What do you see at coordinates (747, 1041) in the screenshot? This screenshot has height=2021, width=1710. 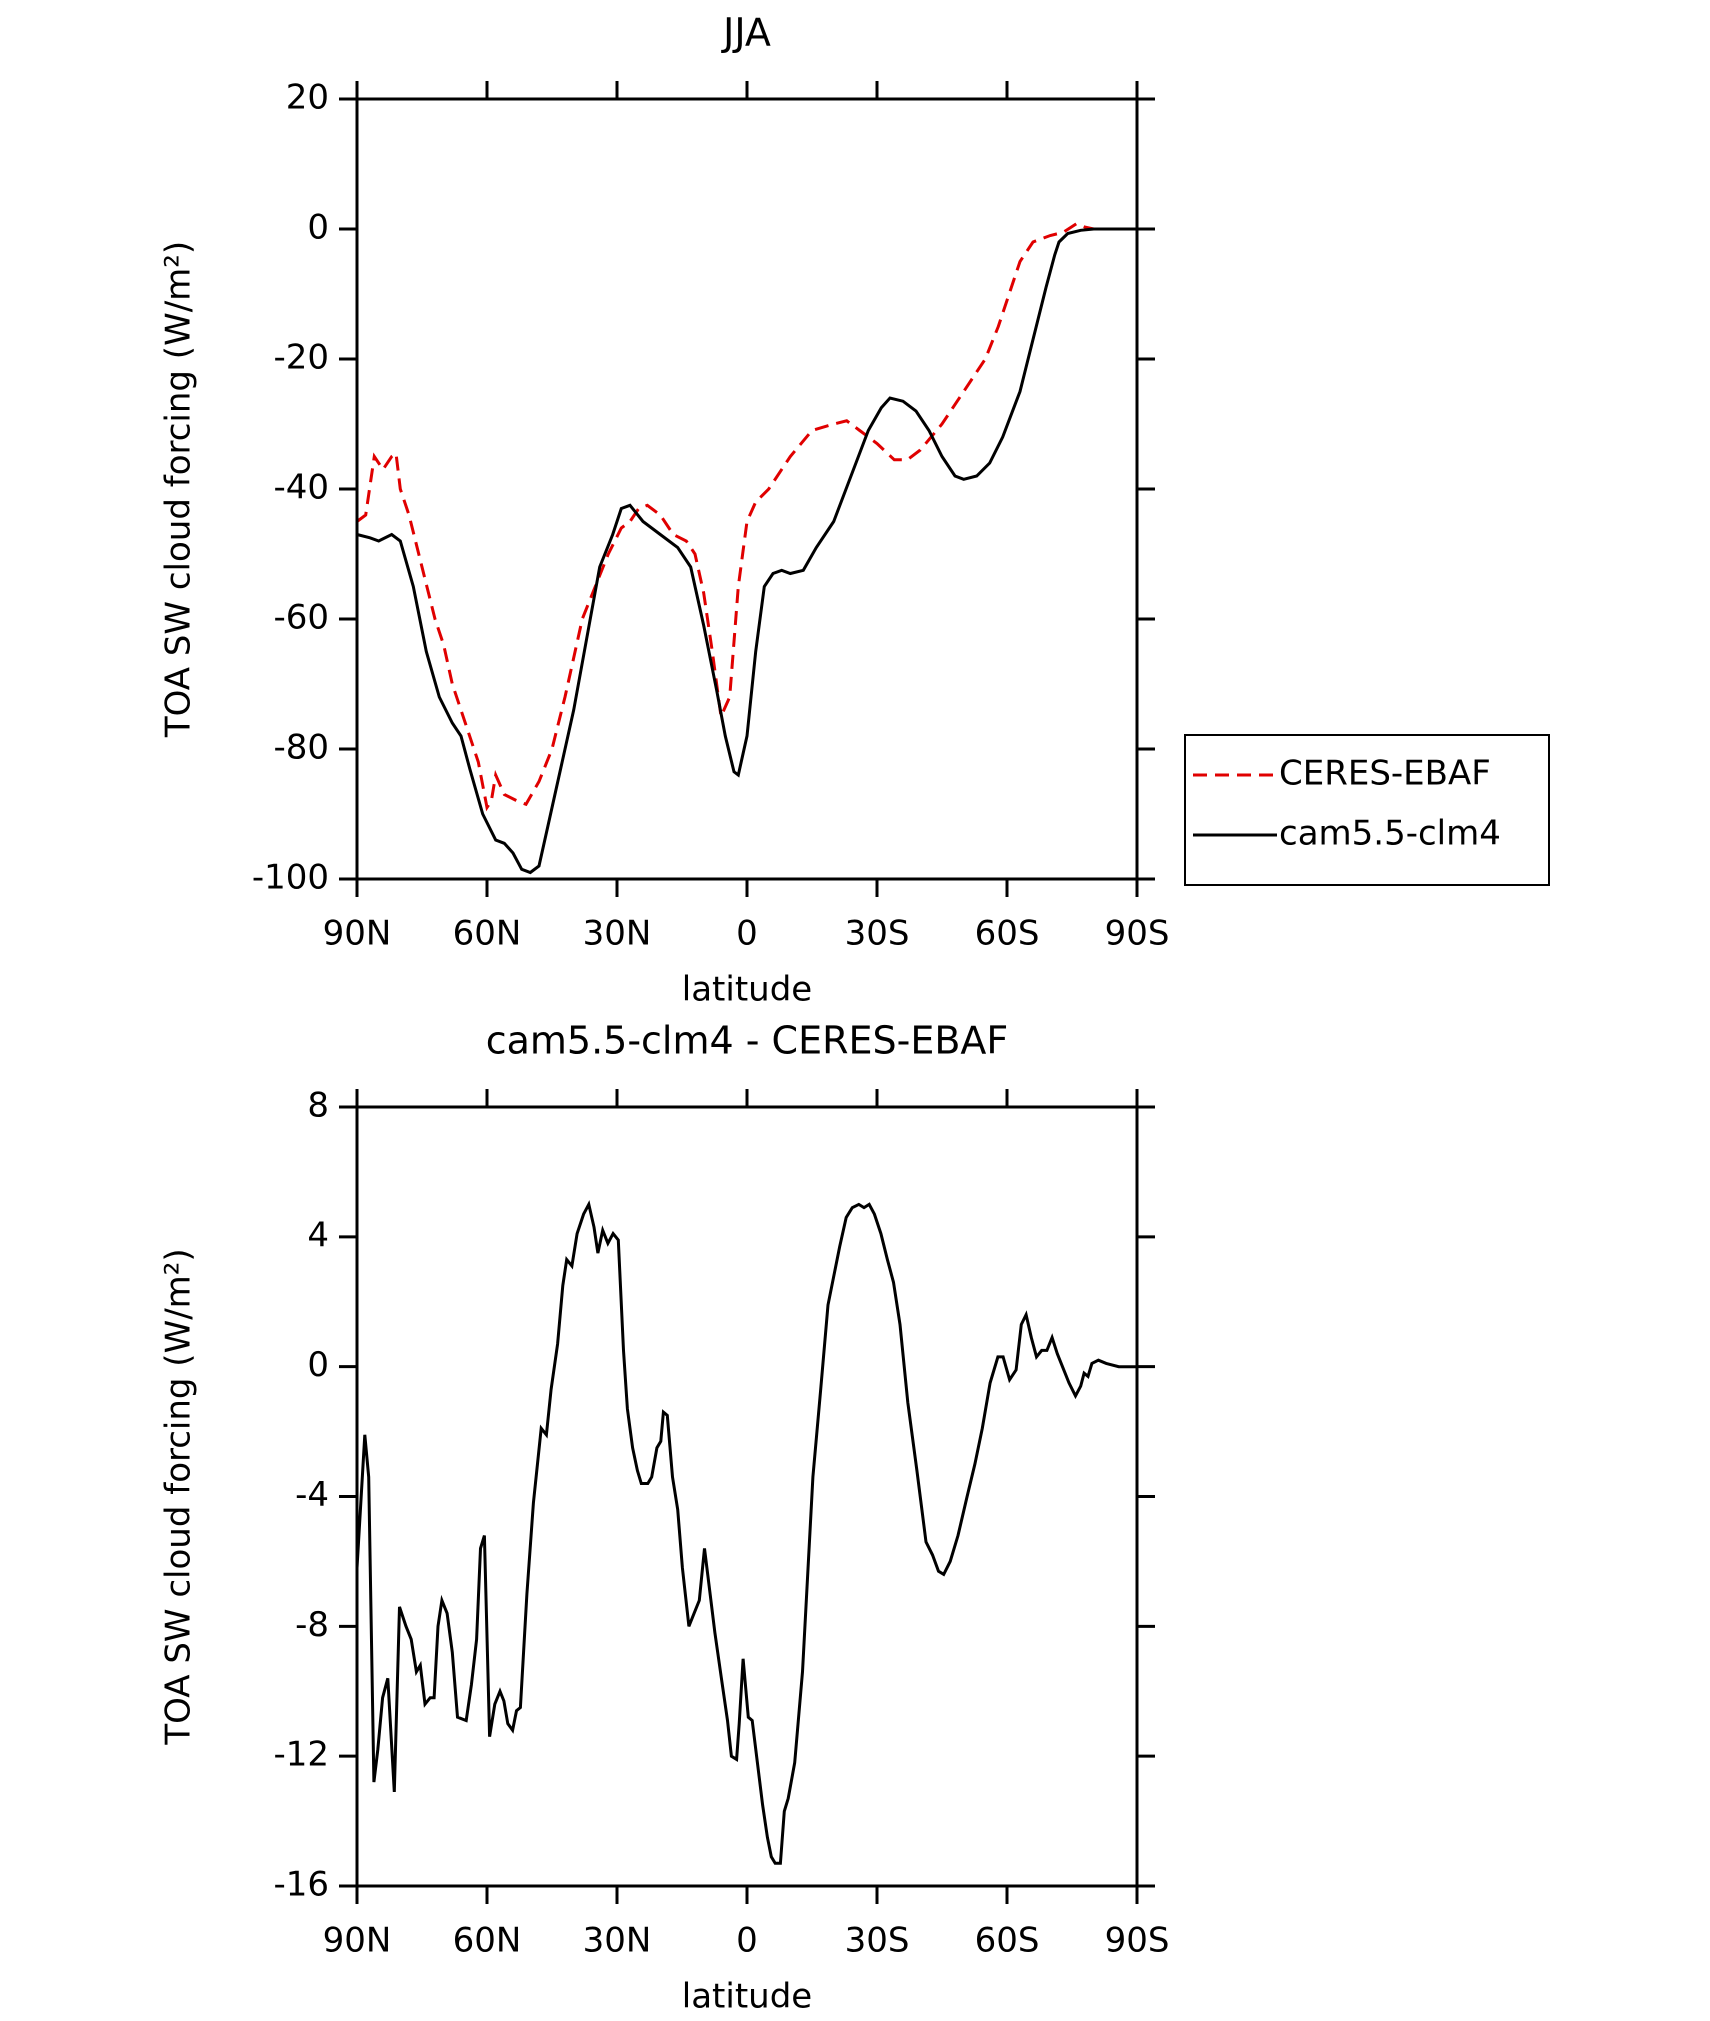 I see `chart-title: cam5.5-clm4 - CERES-EBAF` at bounding box center [747, 1041].